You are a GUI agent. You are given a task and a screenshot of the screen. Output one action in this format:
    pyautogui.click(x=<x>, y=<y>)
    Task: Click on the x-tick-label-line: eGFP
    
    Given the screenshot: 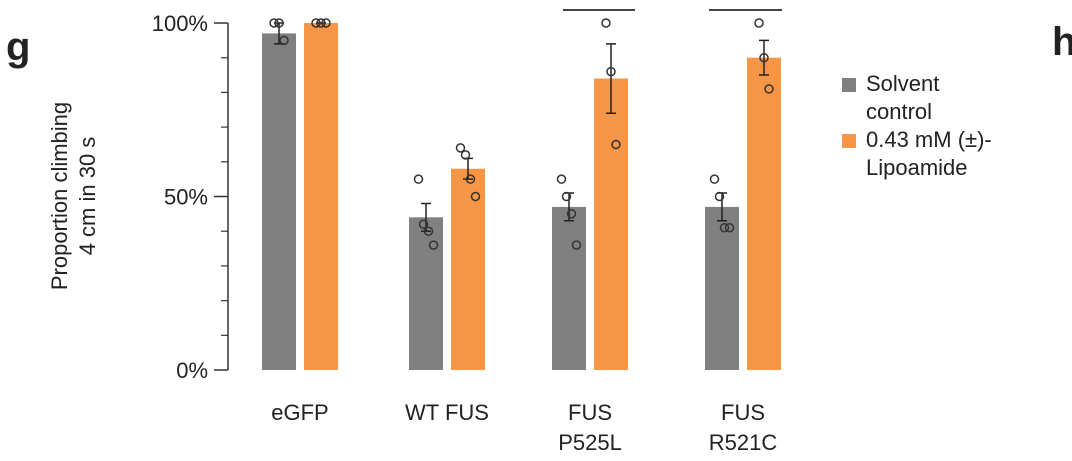 What is the action you would take?
    pyautogui.click(x=299, y=412)
    